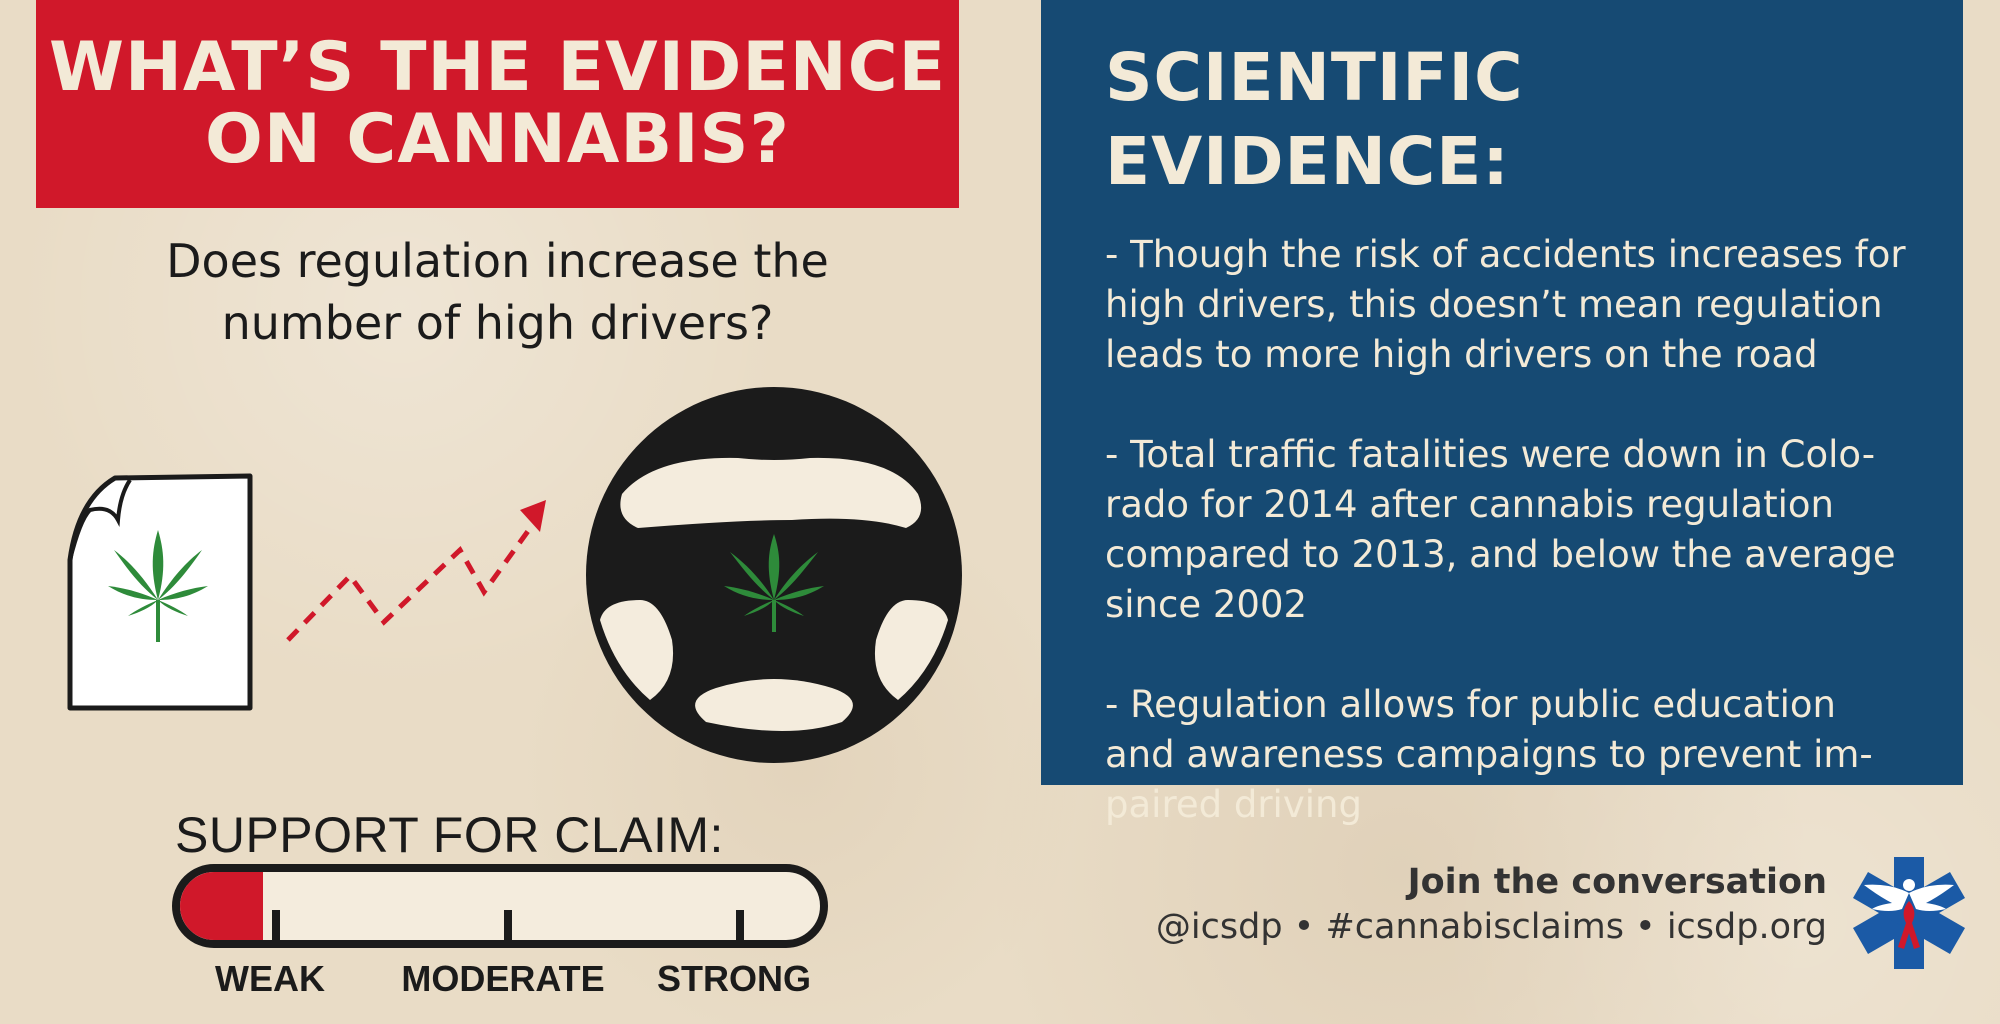 This screenshot has width=2000, height=1024. I want to click on title-banner: WHAT’S THE EVIDENCE ON CANNABIS?, so click(497, 104).